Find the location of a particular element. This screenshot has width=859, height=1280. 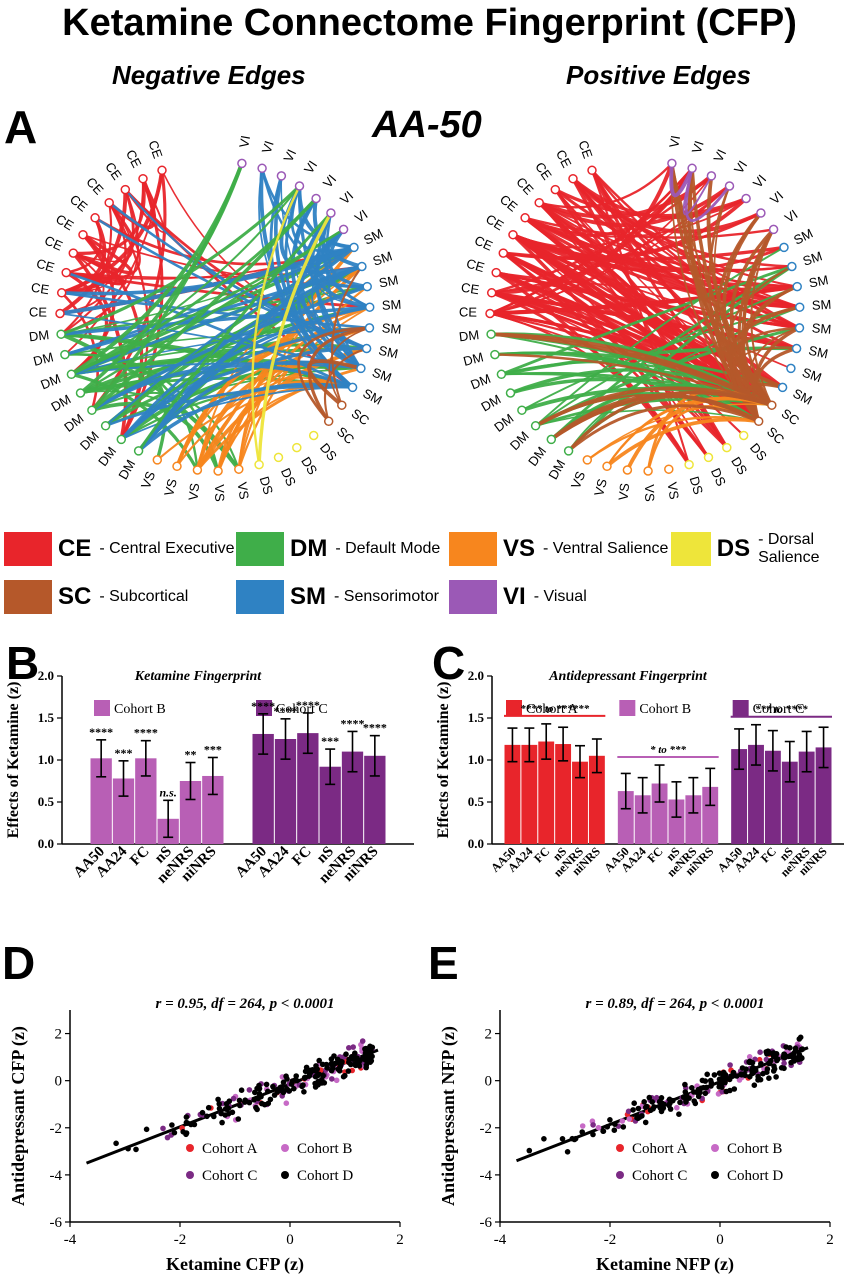

y-tick-label: 0 is located at coordinates (59, 1082).